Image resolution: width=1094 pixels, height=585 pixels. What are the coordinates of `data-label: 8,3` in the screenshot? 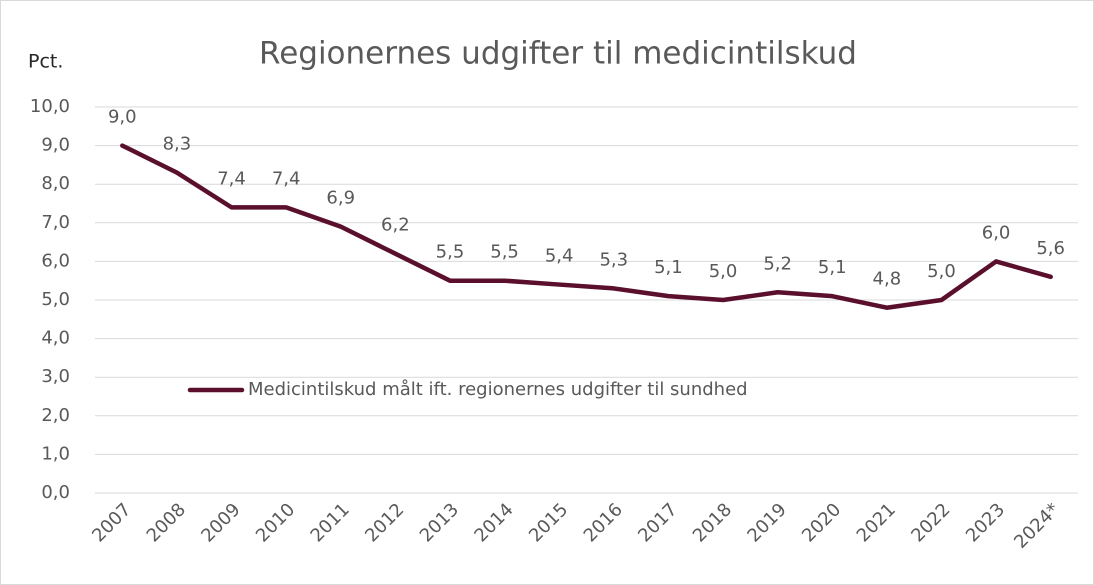 It's located at (177, 144).